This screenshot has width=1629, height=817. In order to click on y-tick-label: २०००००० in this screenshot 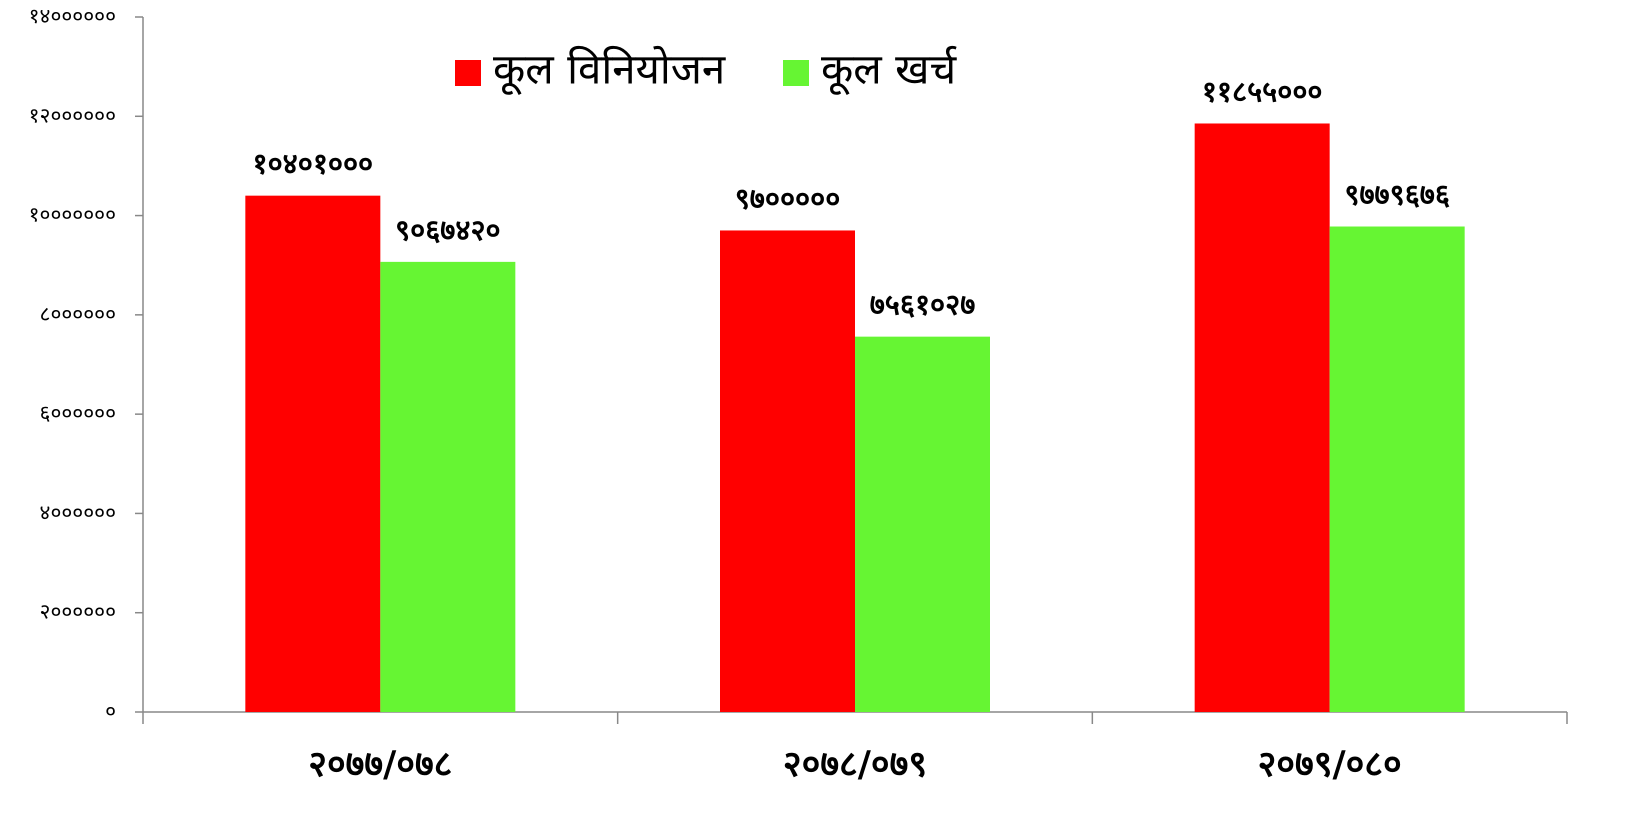, I will do `click(78, 612)`.